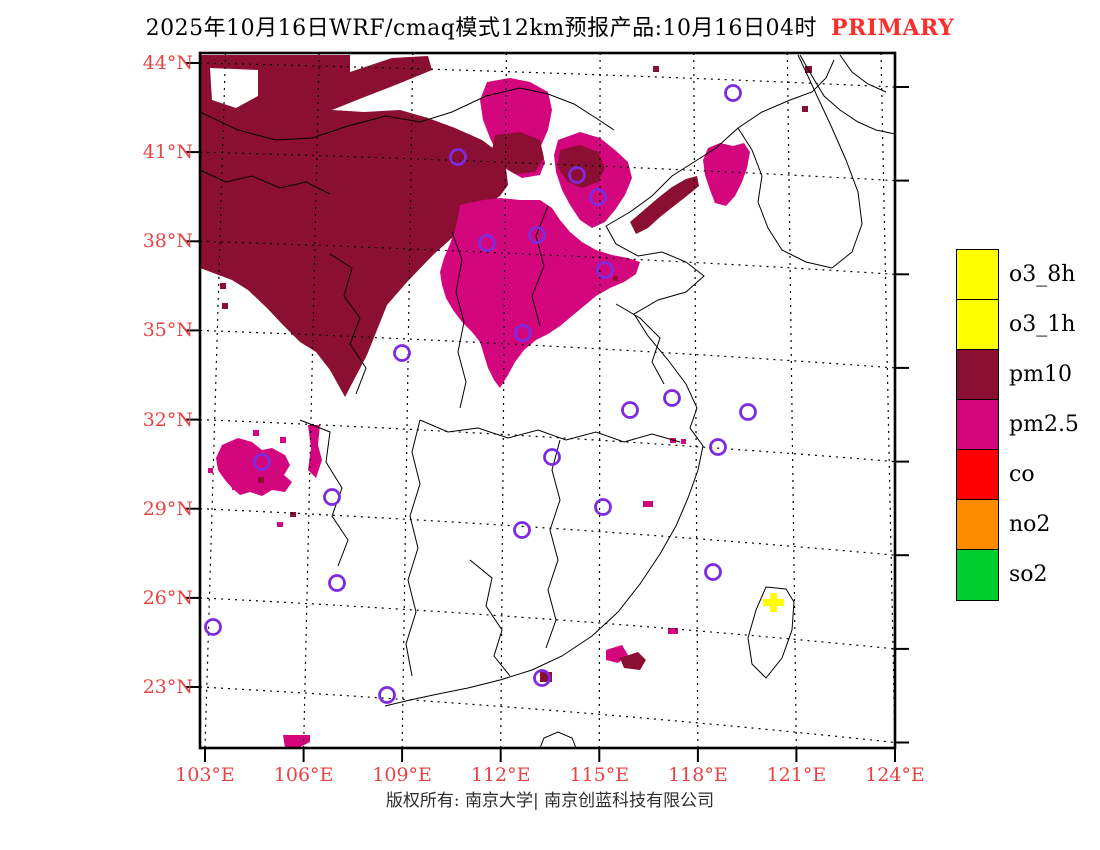  I want to click on coastline-korea, so click(800, 161).